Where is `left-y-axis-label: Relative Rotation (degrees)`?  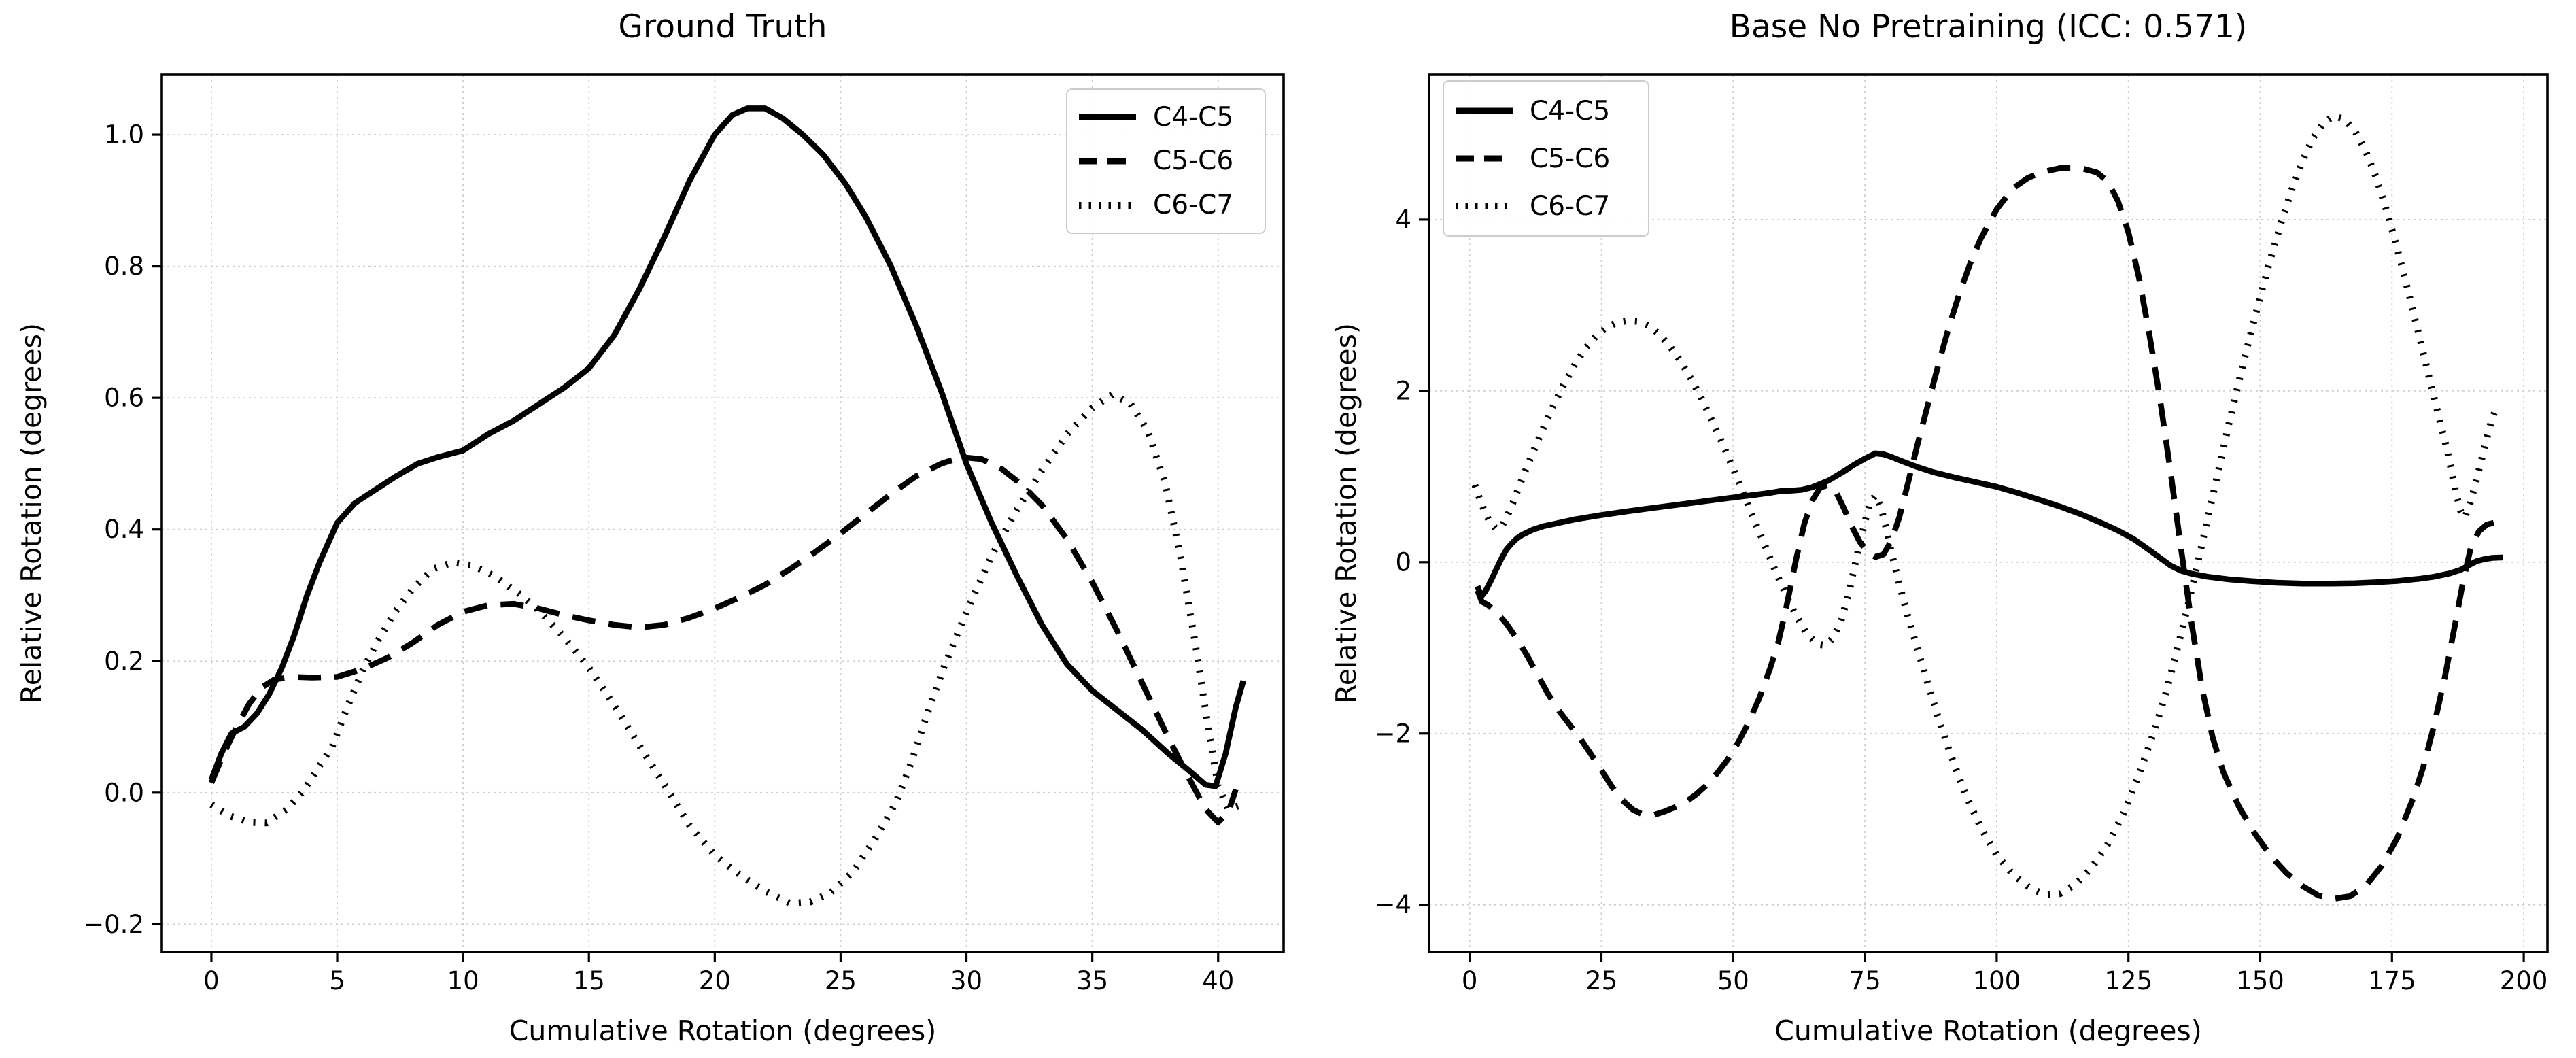
left-y-axis-label: Relative Rotation (degrees) is located at coordinates (32, 513).